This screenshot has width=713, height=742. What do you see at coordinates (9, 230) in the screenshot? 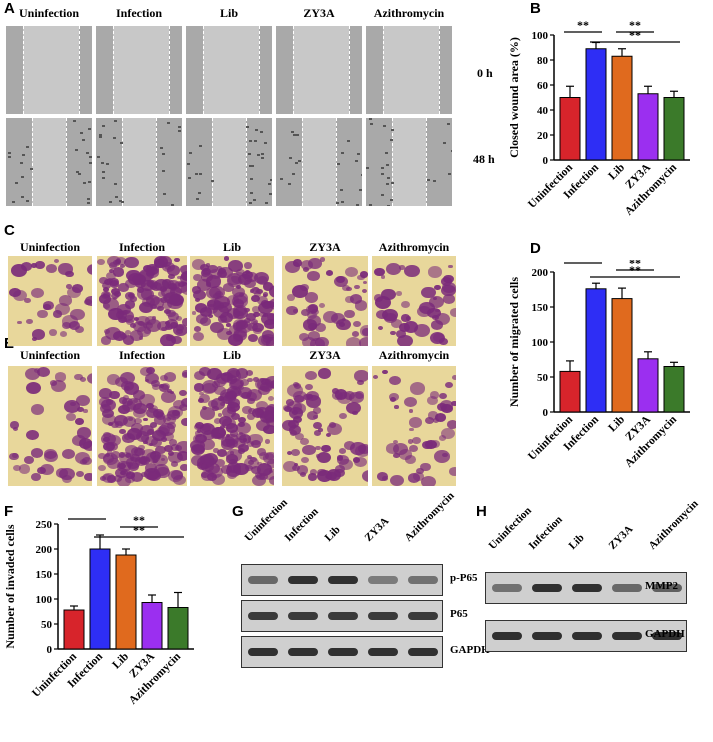
I see `panel-letter-c: C` at bounding box center [9, 230].